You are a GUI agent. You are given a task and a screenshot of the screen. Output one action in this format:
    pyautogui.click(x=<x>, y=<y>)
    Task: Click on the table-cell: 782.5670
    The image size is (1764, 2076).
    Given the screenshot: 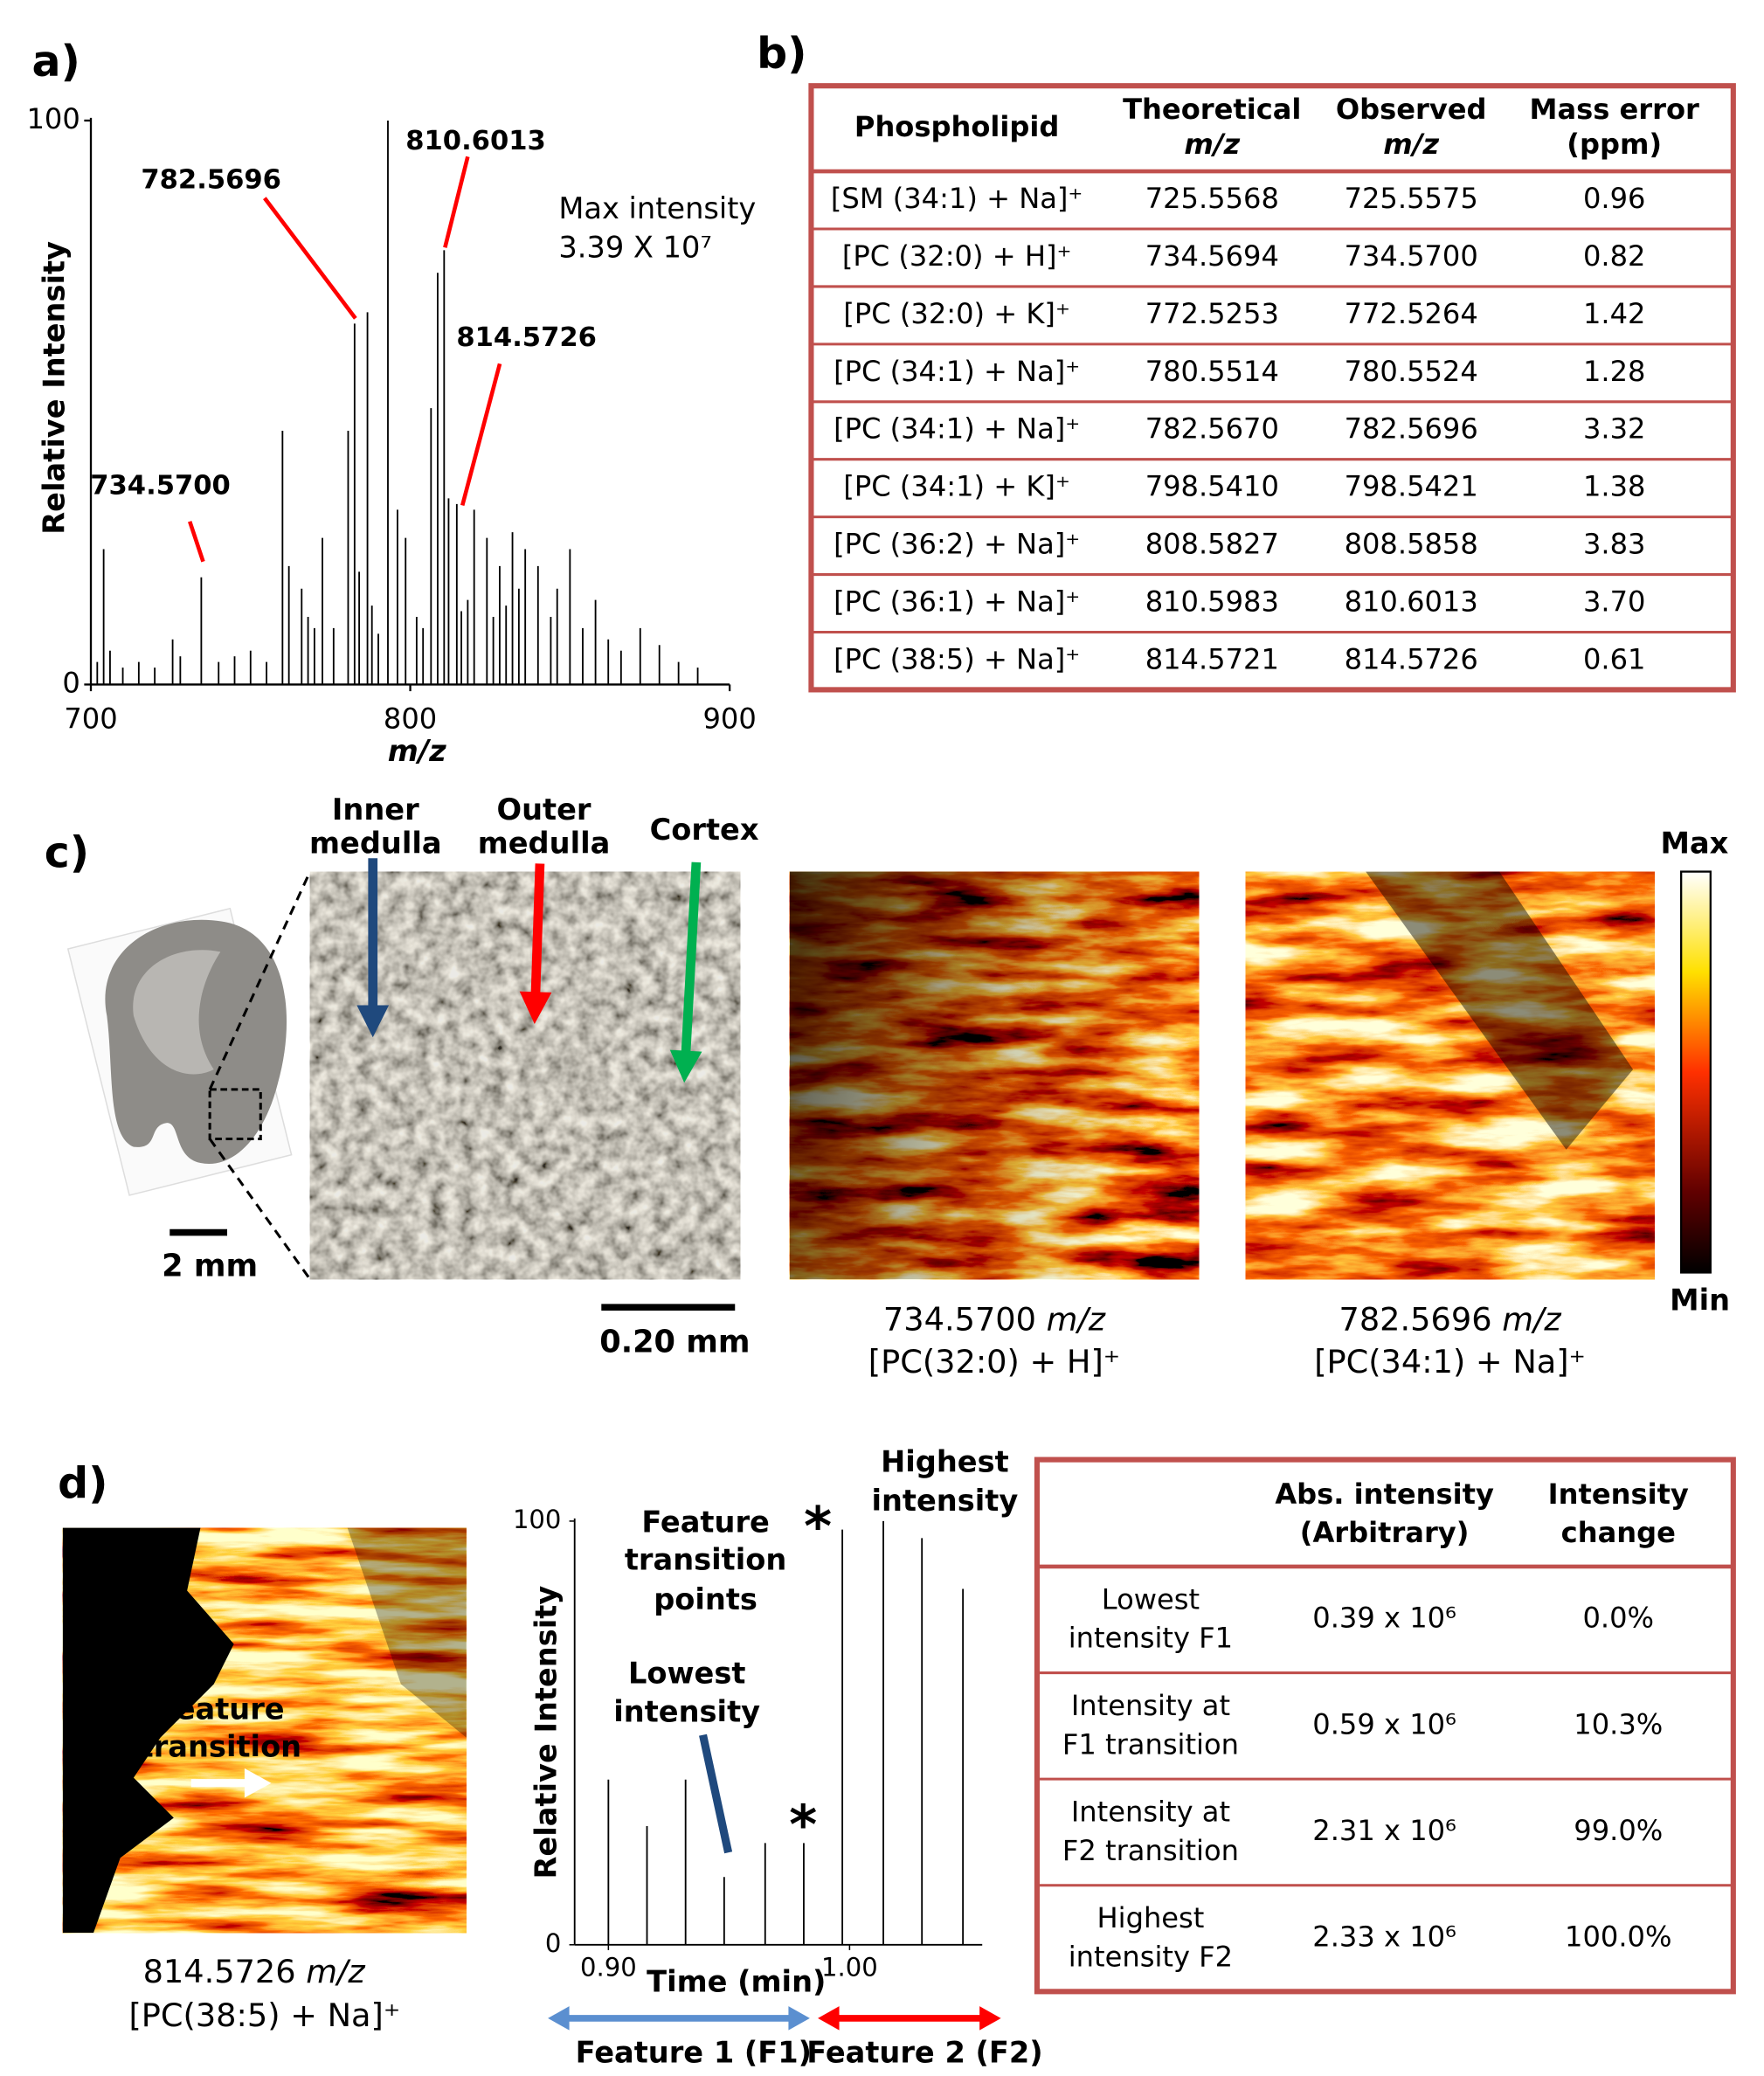 What is the action you would take?
    pyautogui.click(x=1212, y=429)
    